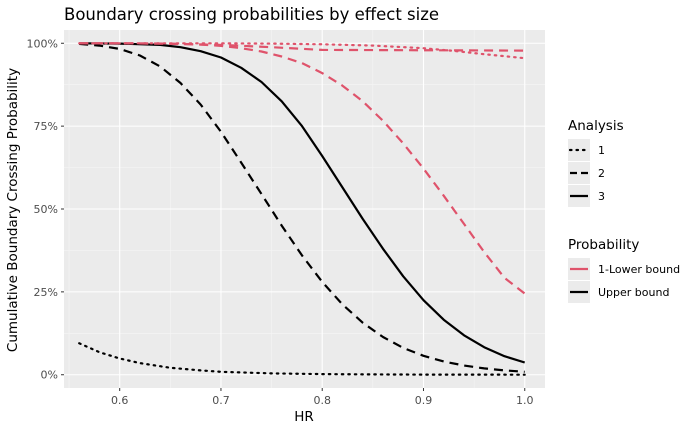 The image size is (700, 432). Describe the element at coordinates (596, 126) in the screenshot. I see `legend-title: Analysis` at that location.